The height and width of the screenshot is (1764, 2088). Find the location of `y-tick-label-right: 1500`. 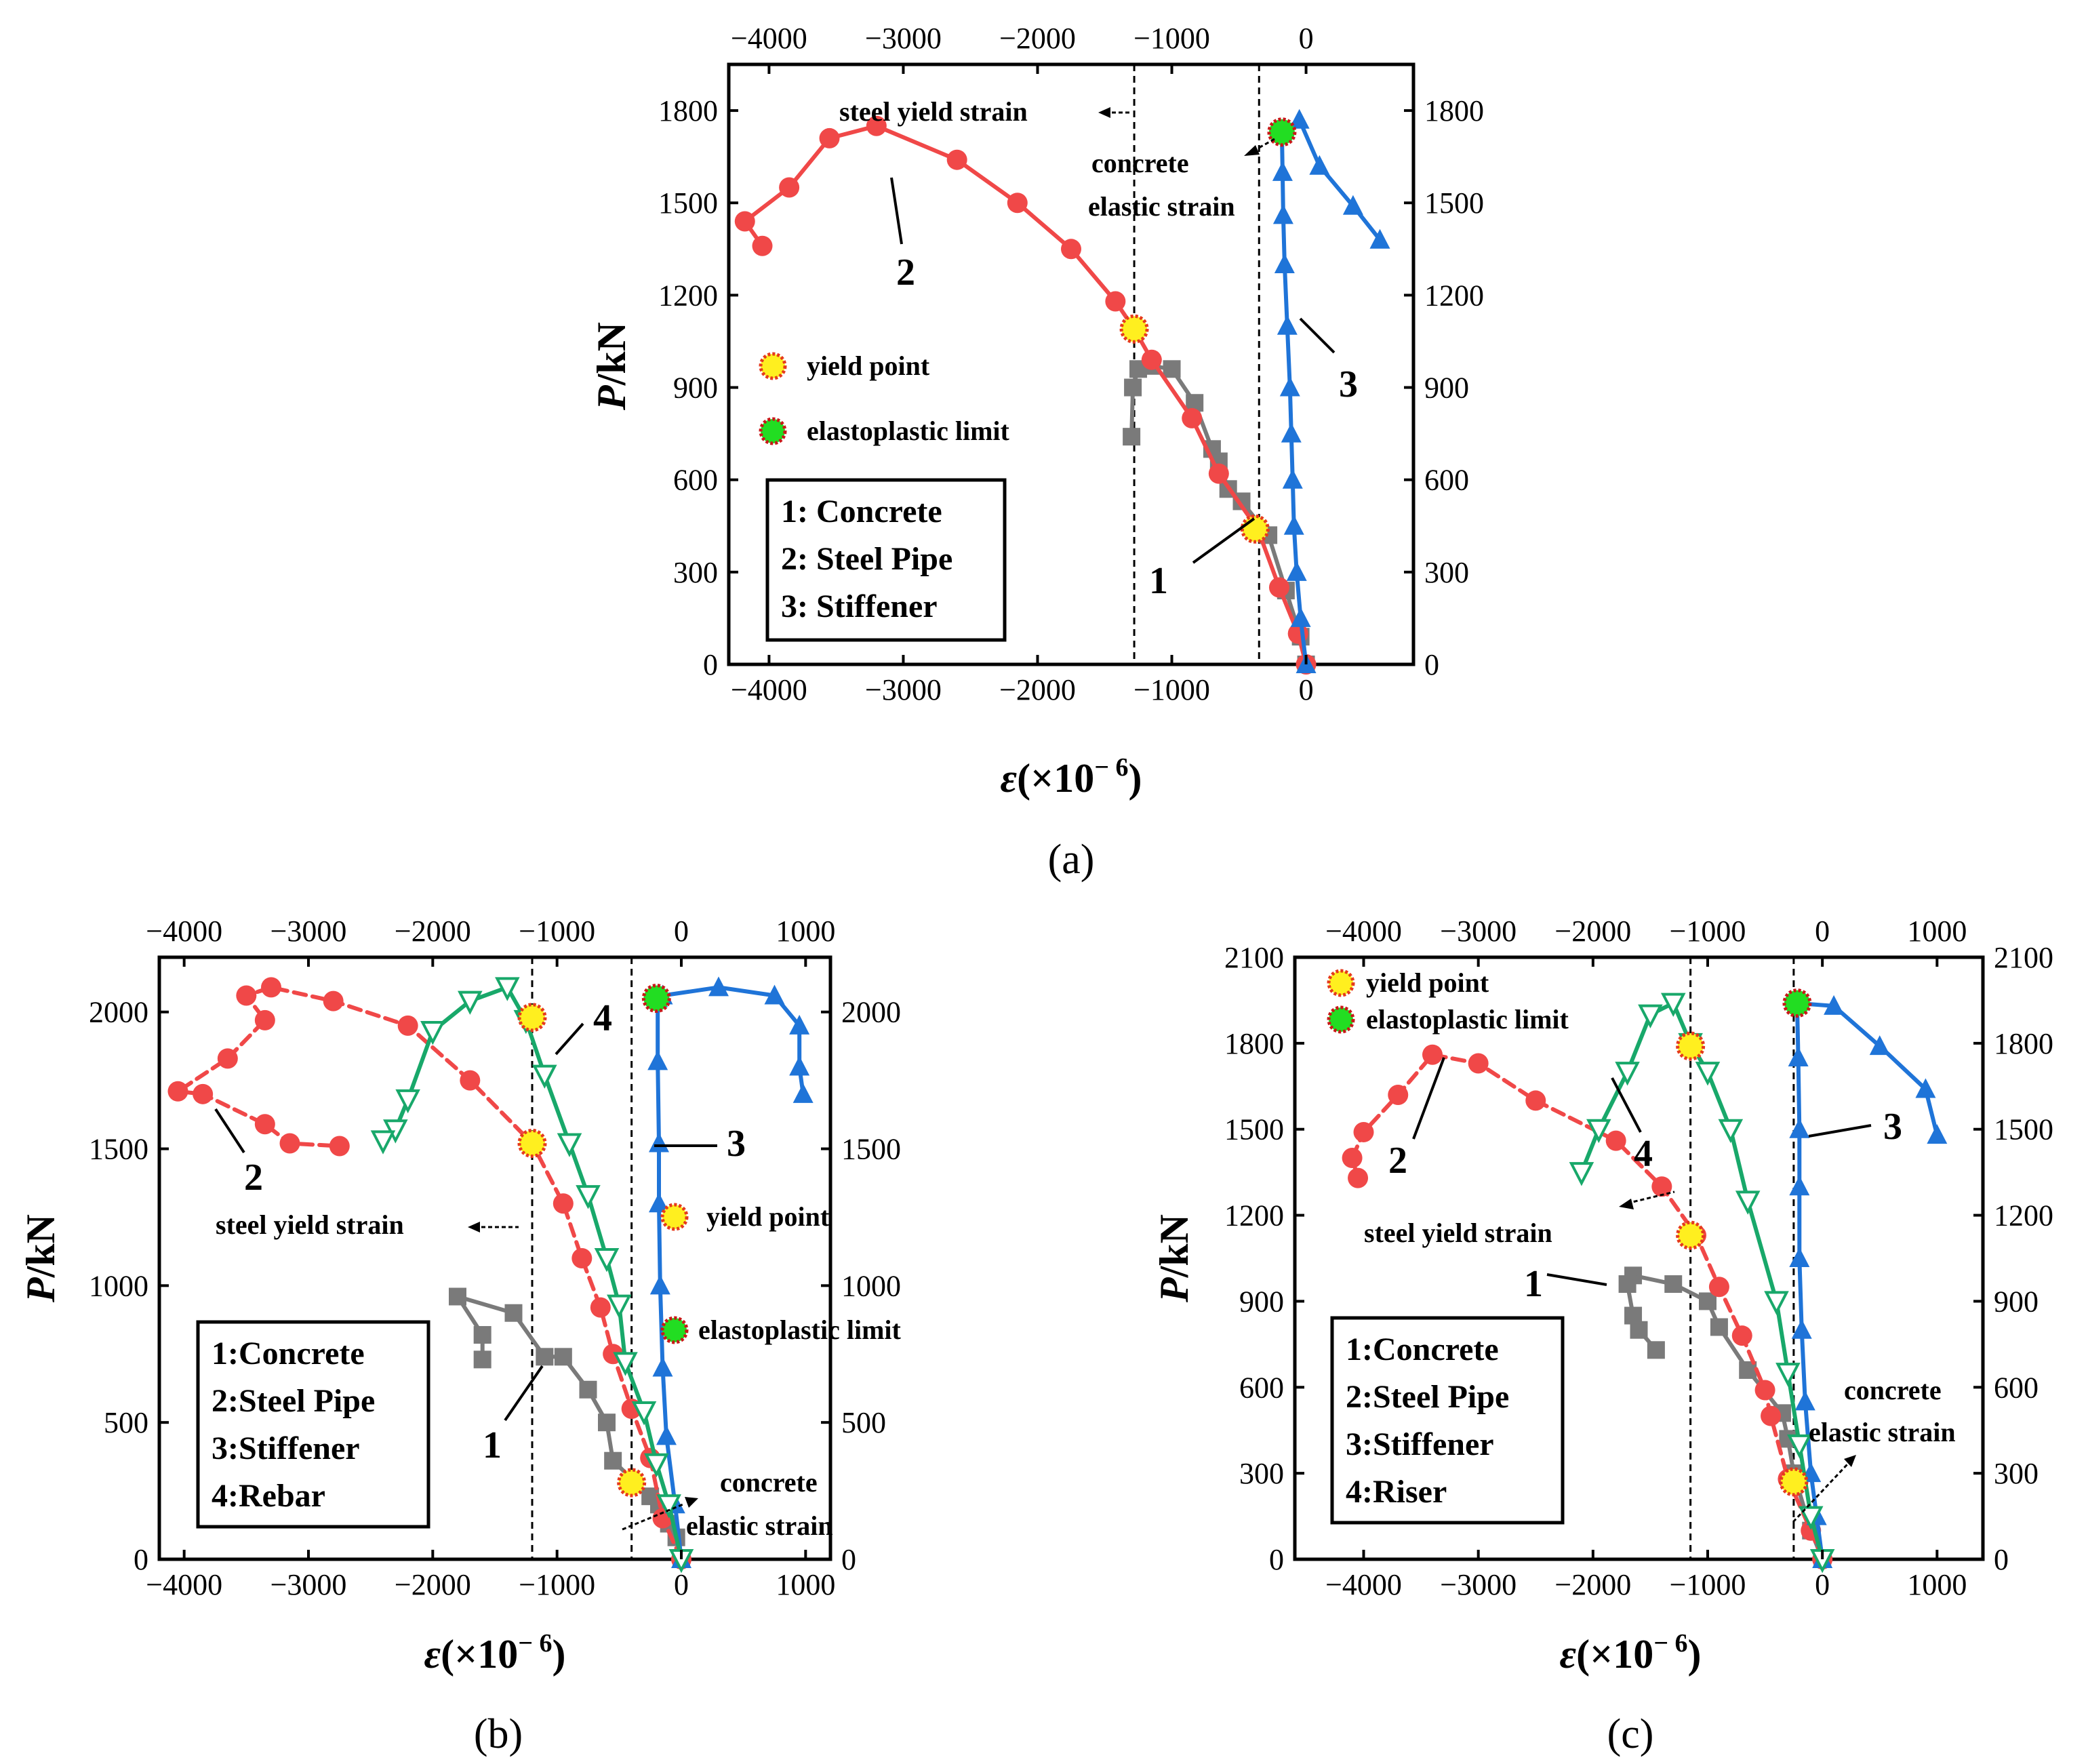

y-tick-label-right: 1500 is located at coordinates (2023, 1129).